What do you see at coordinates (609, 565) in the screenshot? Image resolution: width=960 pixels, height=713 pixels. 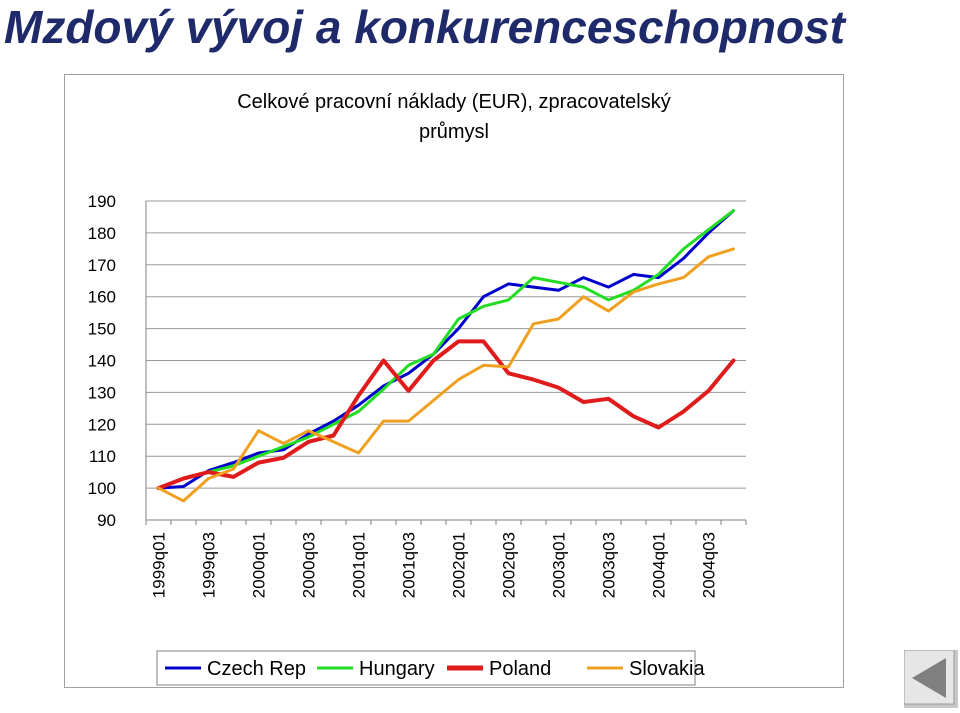 I see `x-tick-label: 2003q03` at bounding box center [609, 565].